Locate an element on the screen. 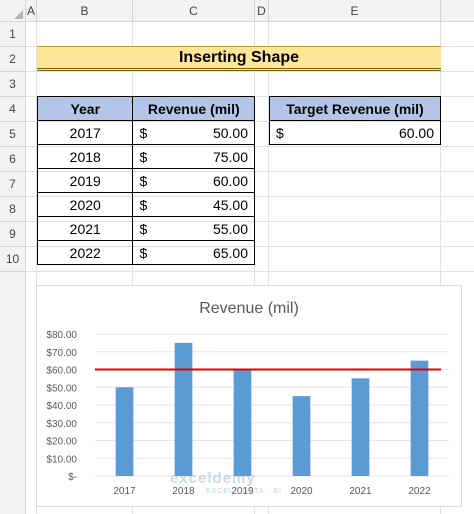 This screenshot has height=514, width=474. row-header-6: 6 is located at coordinates (13, 159).